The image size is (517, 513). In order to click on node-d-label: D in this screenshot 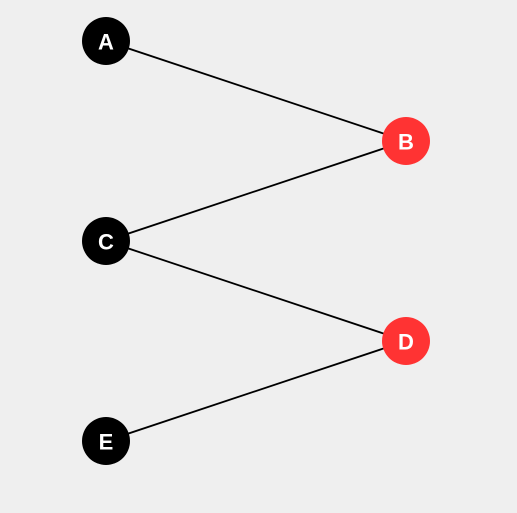, I will do `click(406, 342)`.